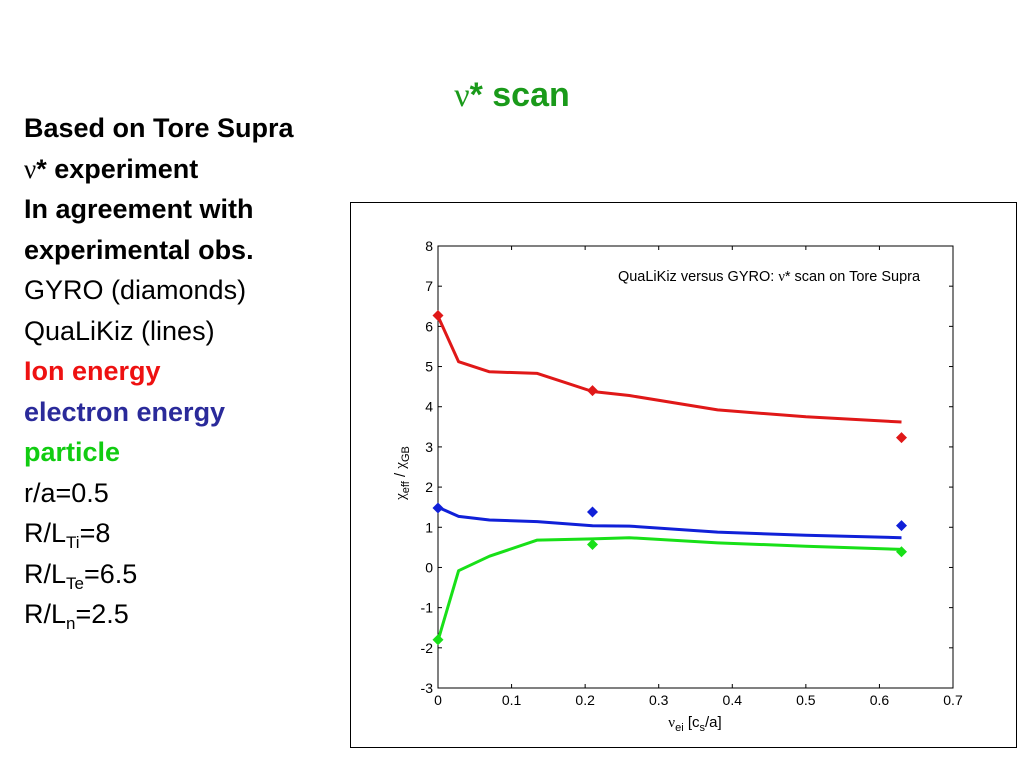  What do you see at coordinates (512, 700) in the screenshot?
I see `x-tick-label: 0.1` at bounding box center [512, 700].